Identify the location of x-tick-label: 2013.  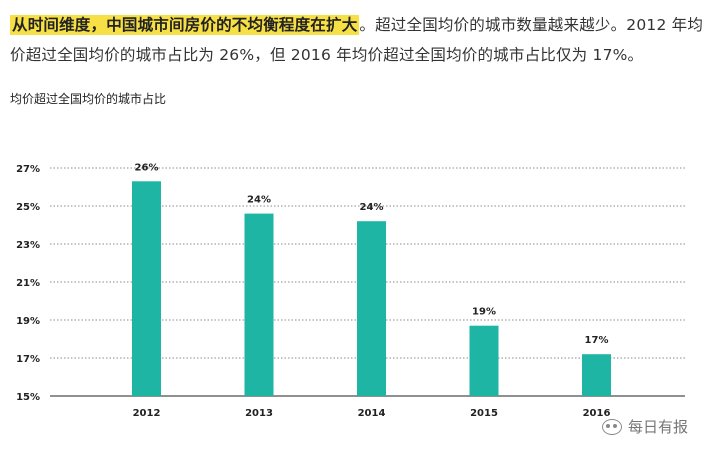
(259, 413).